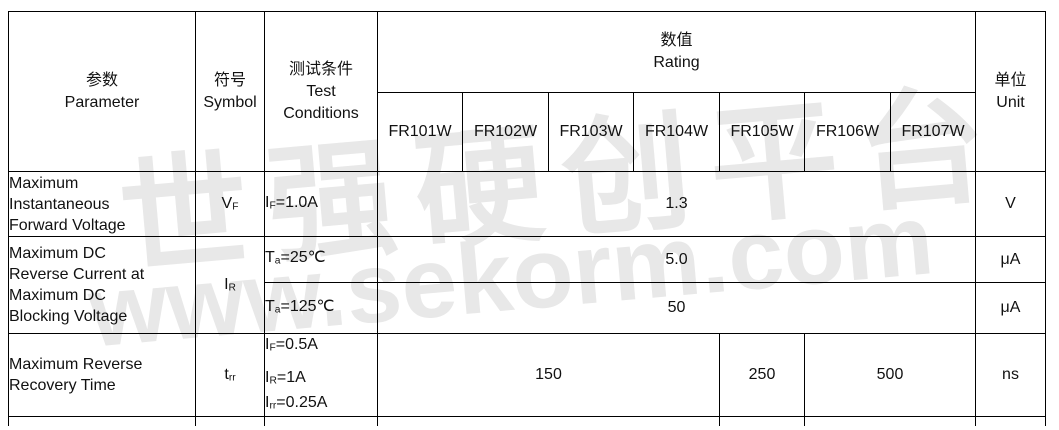 The image size is (1059, 430). Describe the element at coordinates (890, 375) in the screenshot. I see `value-cell: 500` at that location.